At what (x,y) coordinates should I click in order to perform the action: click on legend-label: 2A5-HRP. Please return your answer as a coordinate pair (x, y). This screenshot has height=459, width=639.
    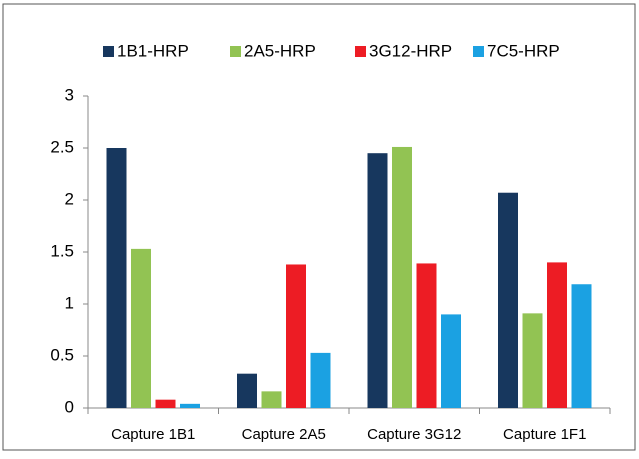
    Looking at the image, I should click on (280, 50).